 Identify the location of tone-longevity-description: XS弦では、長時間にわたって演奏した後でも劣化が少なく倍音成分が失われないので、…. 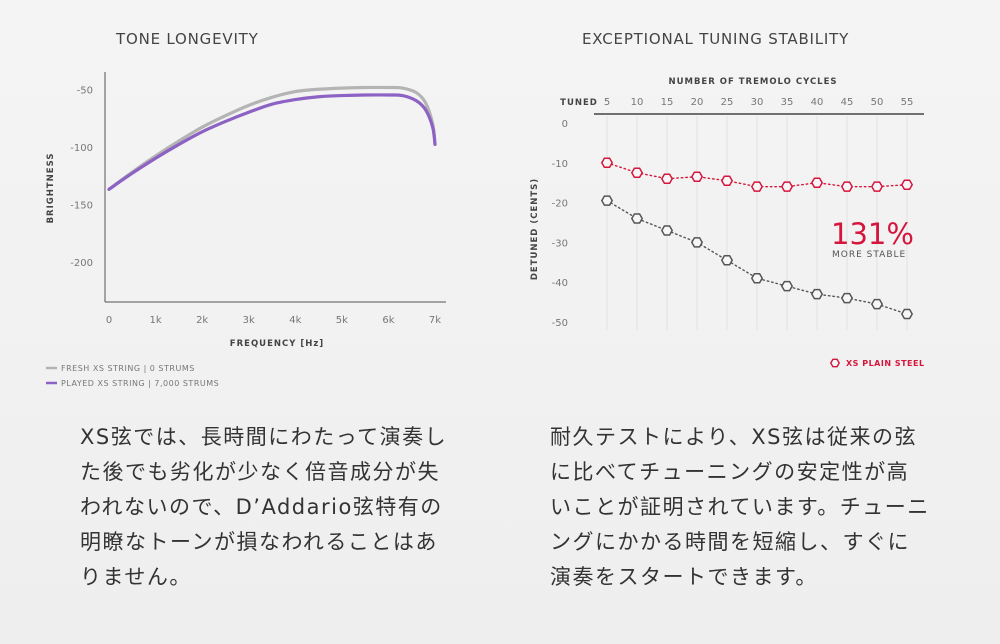
(264, 507).